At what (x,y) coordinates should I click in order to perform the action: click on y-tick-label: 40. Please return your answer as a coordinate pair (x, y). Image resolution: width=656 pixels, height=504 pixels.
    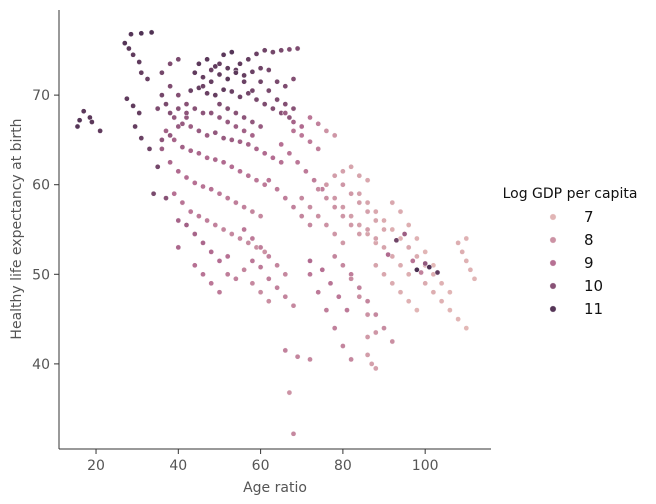
    Looking at the image, I should click on (41, 365).